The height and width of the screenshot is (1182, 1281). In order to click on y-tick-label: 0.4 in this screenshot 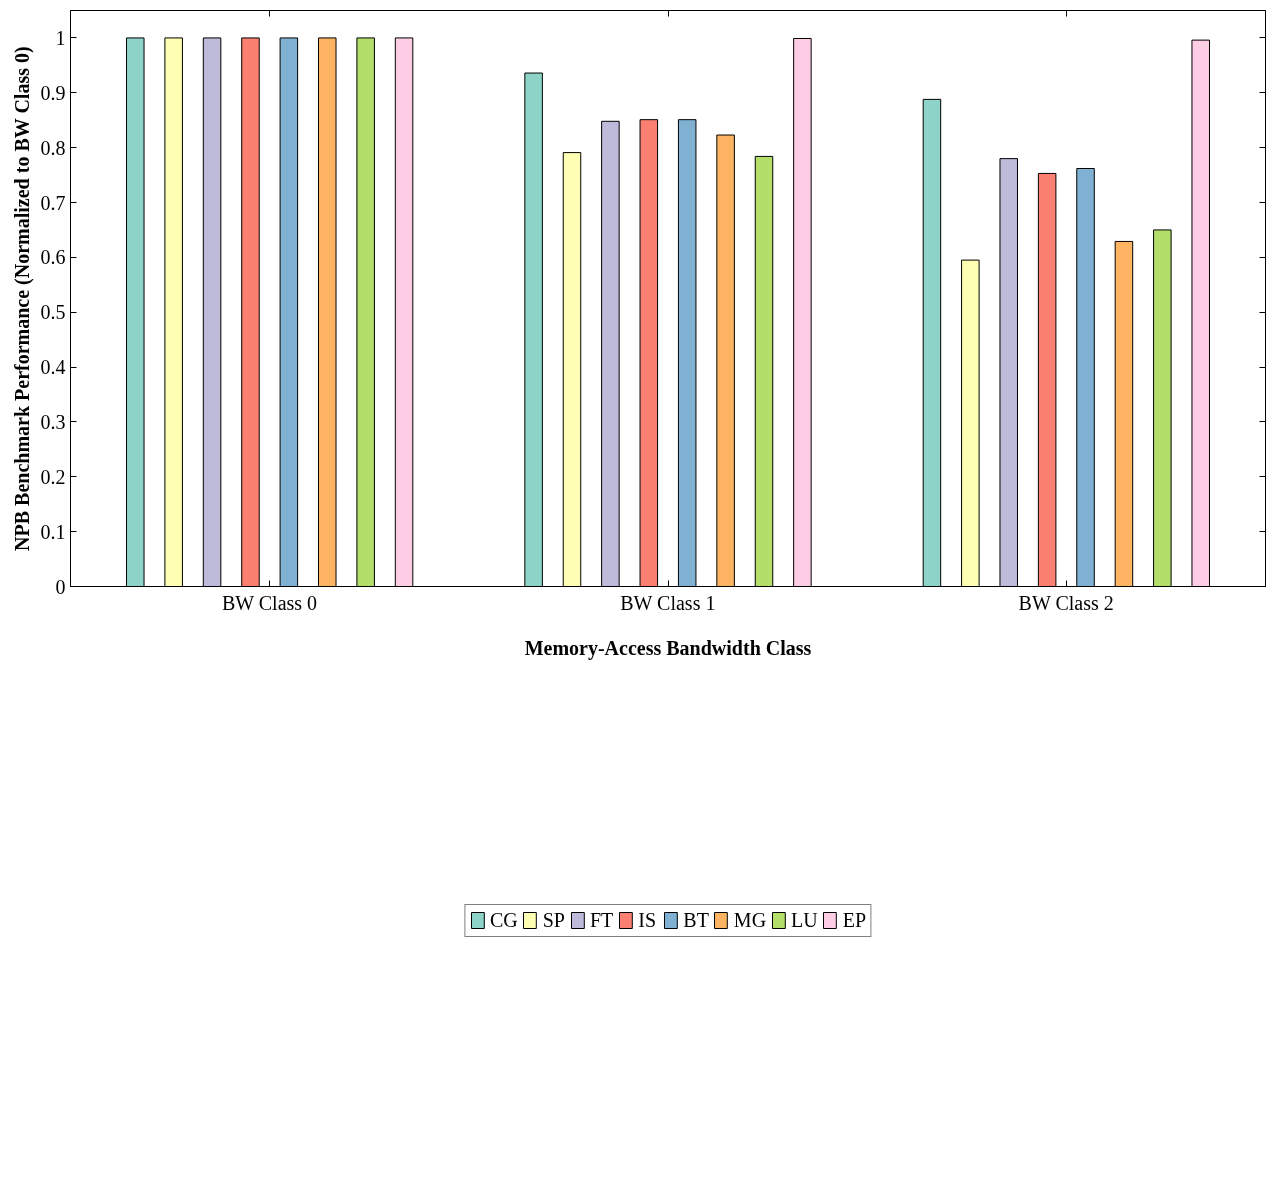, I will do `click(53, 367)`.